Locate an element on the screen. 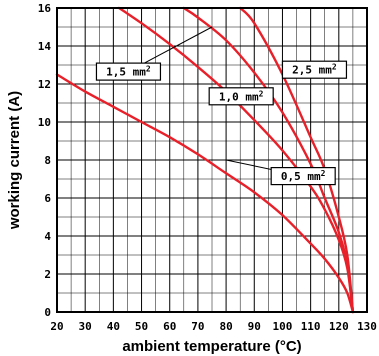  y-tick-label: 14 is located at coordinates (45, 46).